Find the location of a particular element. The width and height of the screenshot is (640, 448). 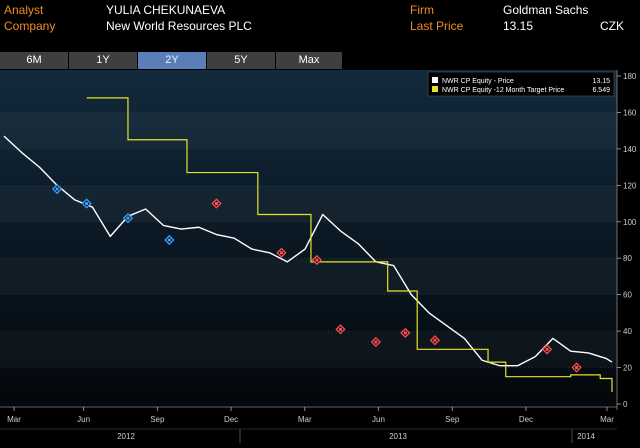

tab-6m: 6M is located at coordinates (34, 60).